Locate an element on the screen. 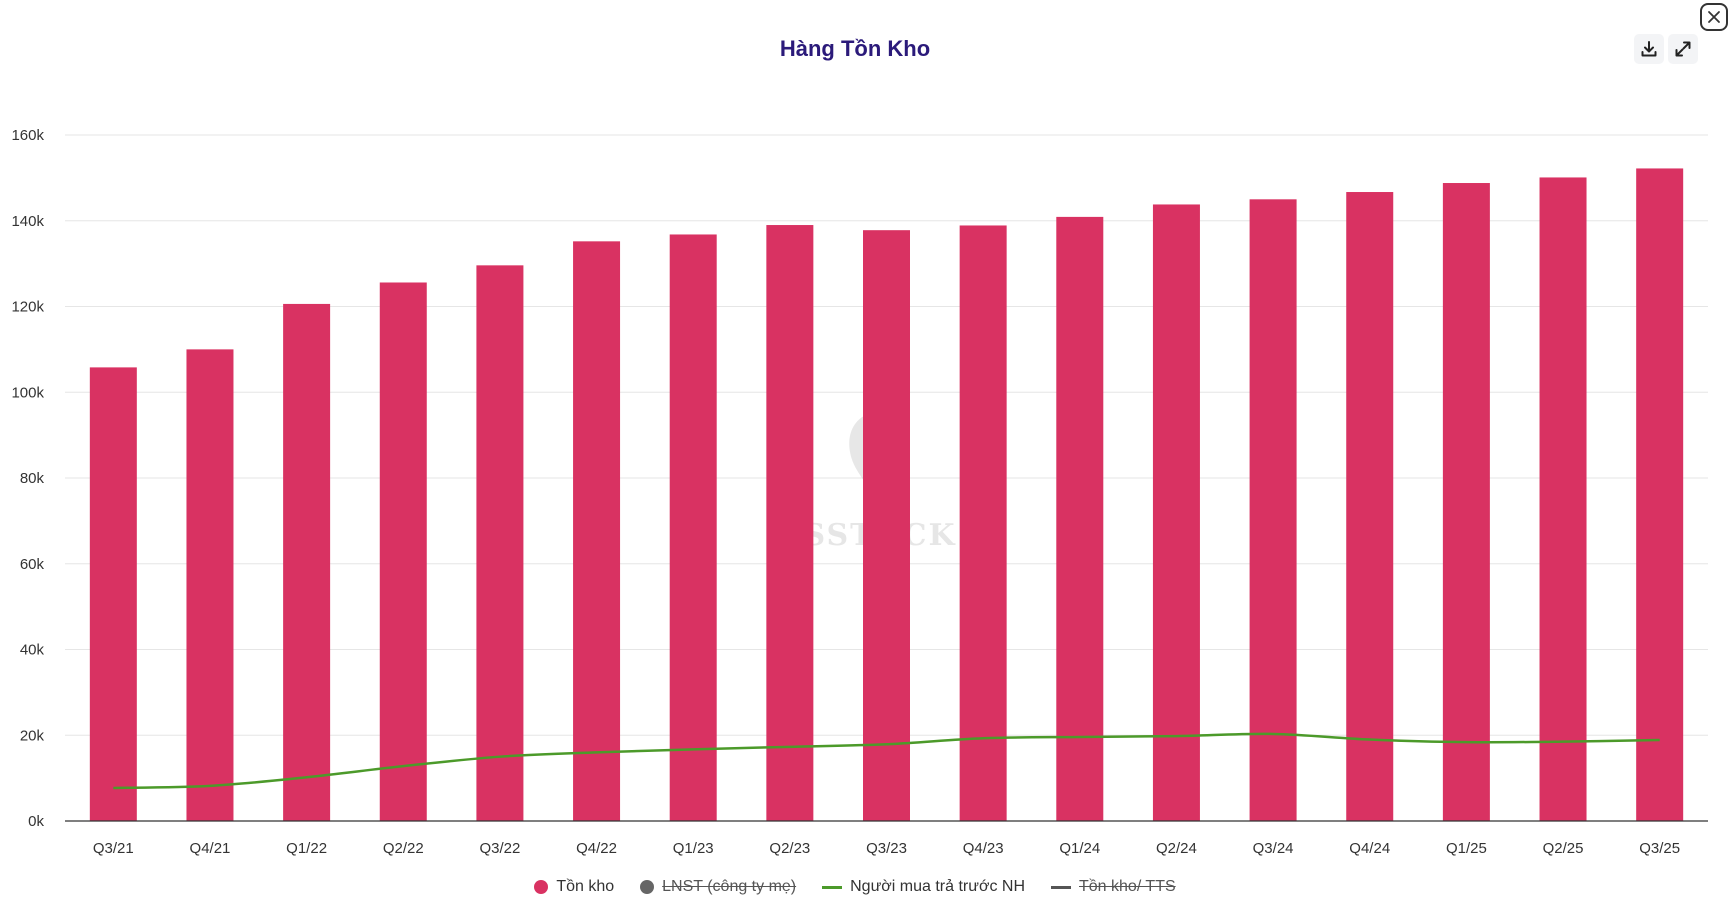 The image size is (1732, 922). y-tick-label: 160k is located at coordinates (27, 135).